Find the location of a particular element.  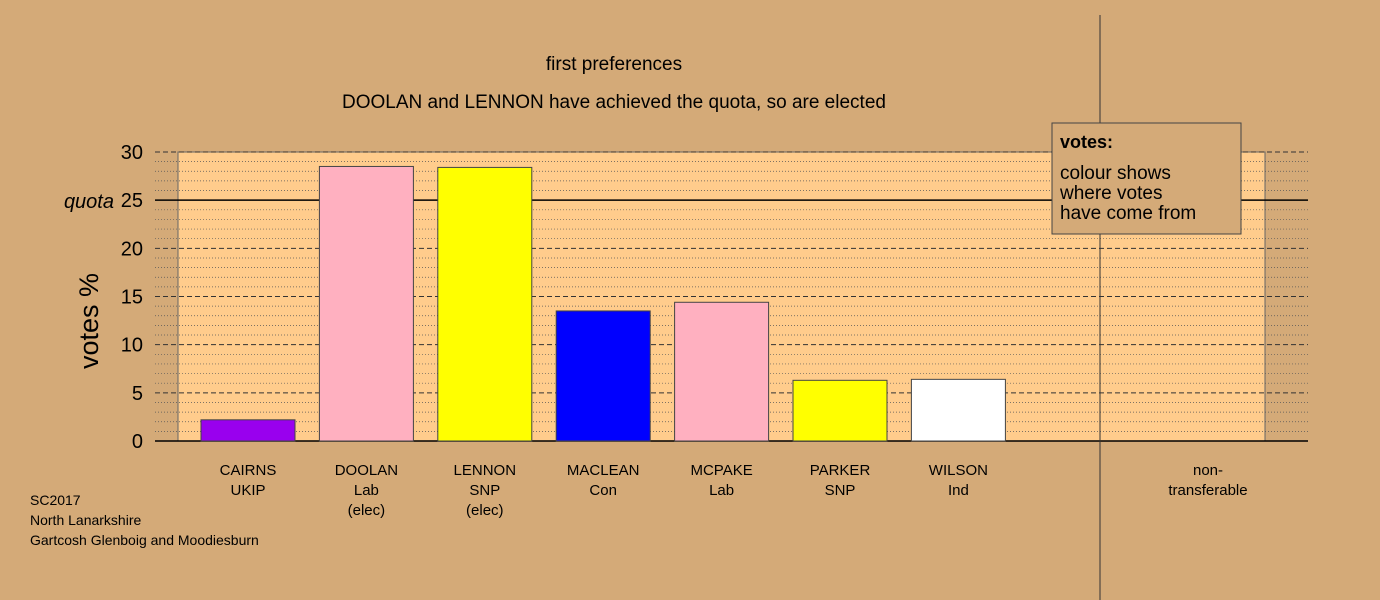

y-tick-label: 10 is located at coordinates (132, 346).